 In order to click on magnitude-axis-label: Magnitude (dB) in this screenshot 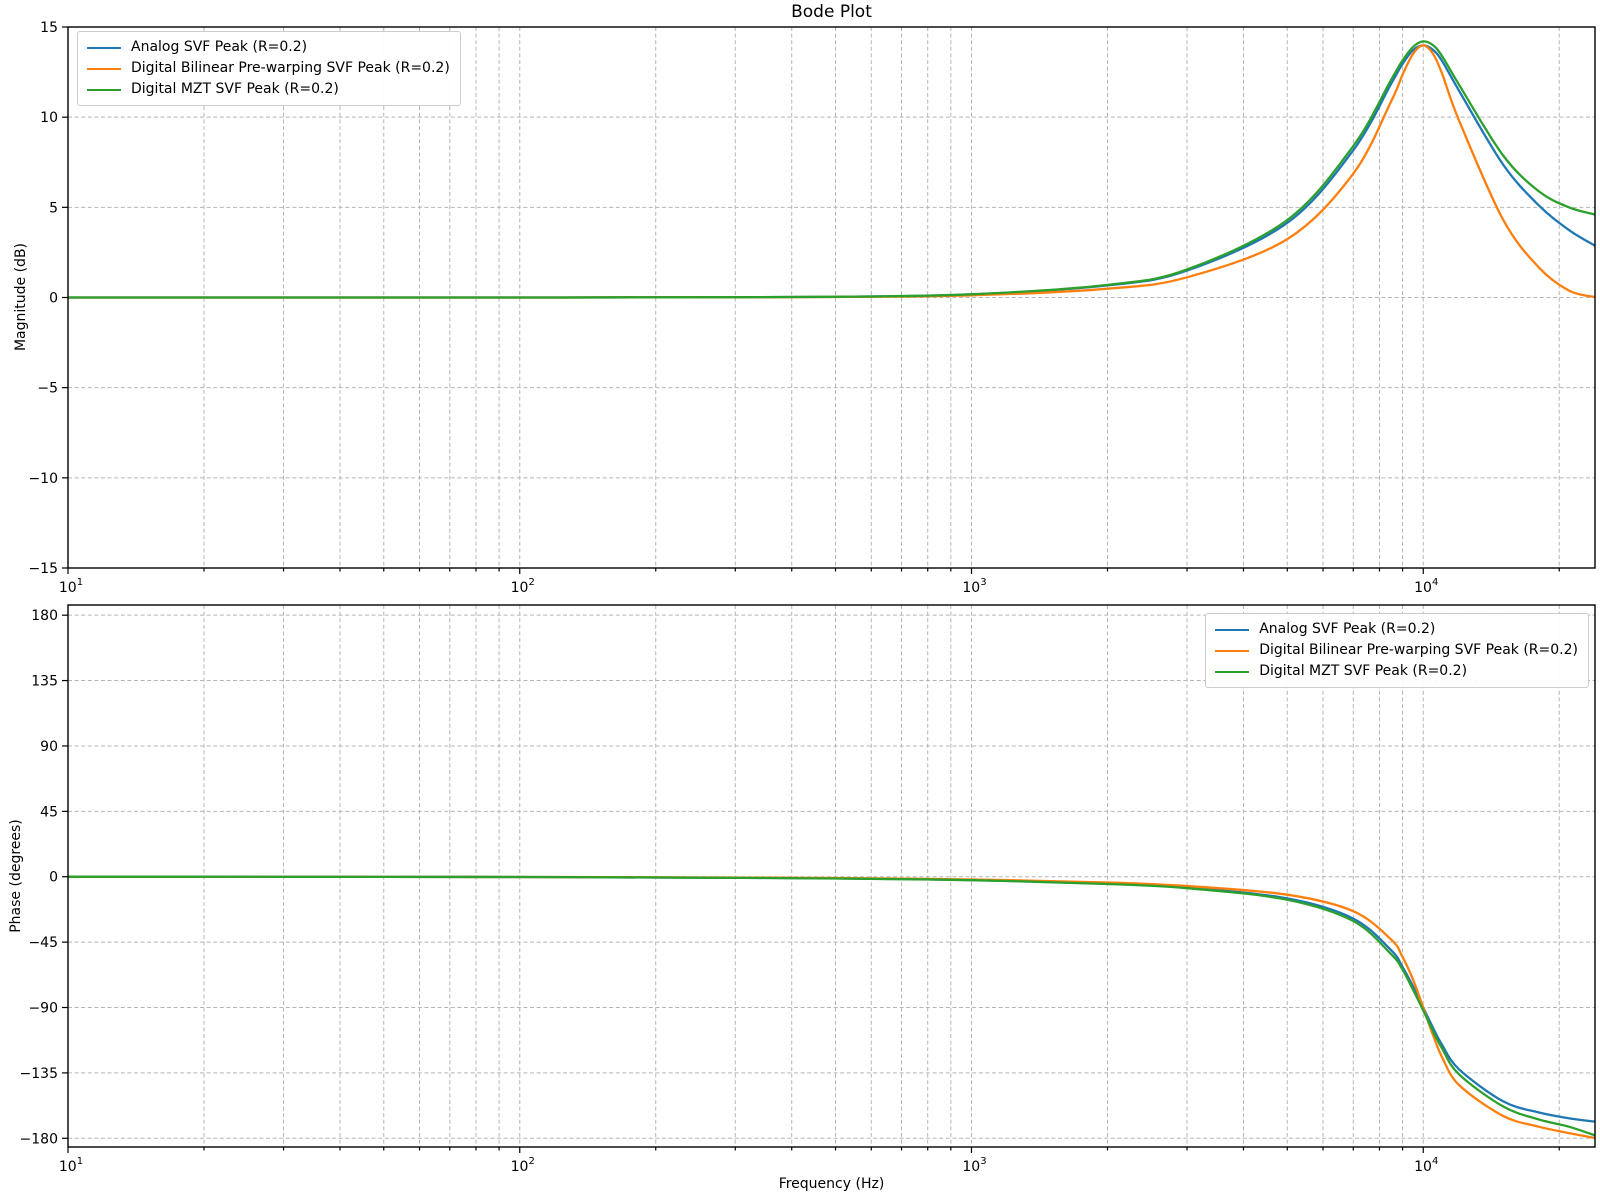, I will do `click(21, 297)`.